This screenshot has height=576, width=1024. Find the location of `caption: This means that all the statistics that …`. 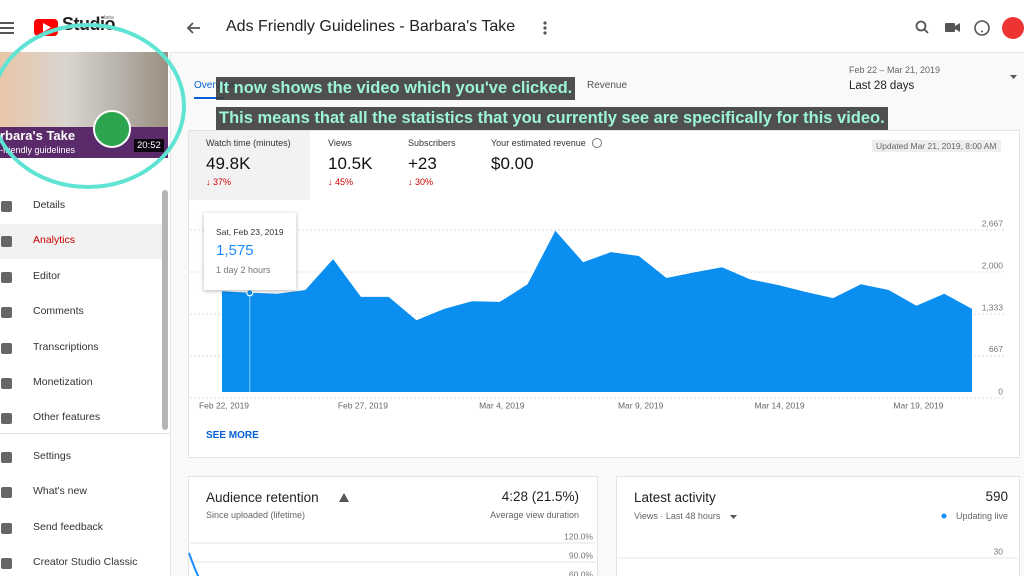

caption: This means that all the statistics that … is located at coordinates (552, 118).